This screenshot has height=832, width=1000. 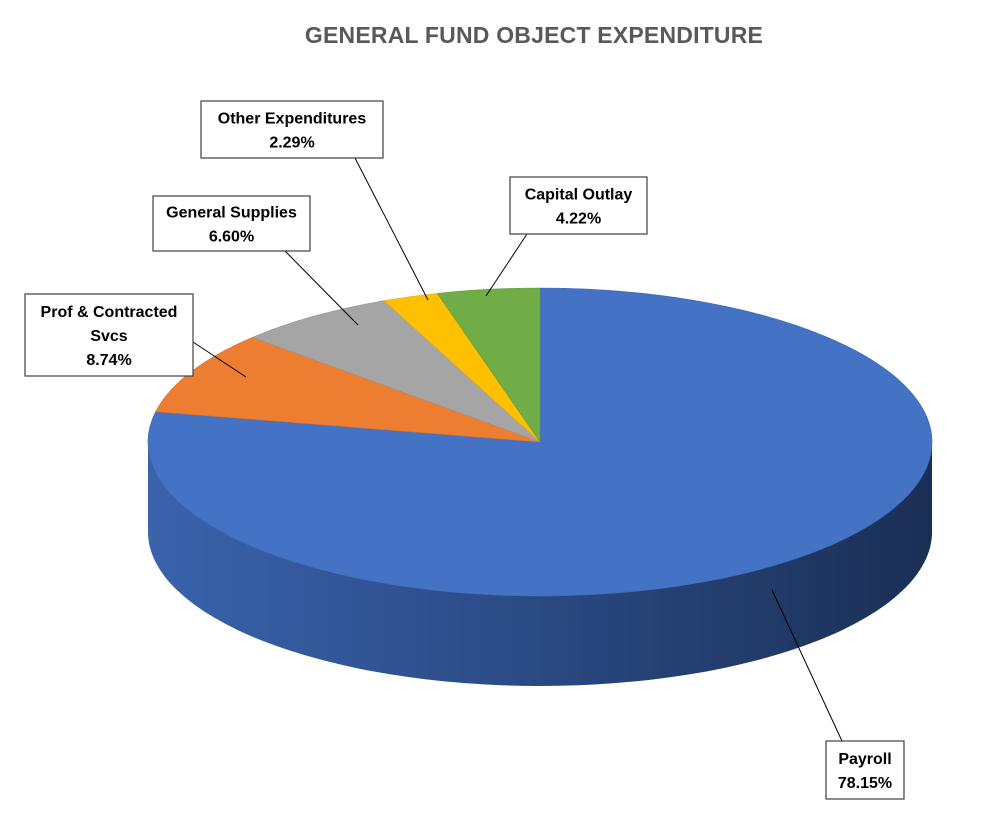 I want to click on slice-value-label-2: 6.60%, so click(x=231, y=237).